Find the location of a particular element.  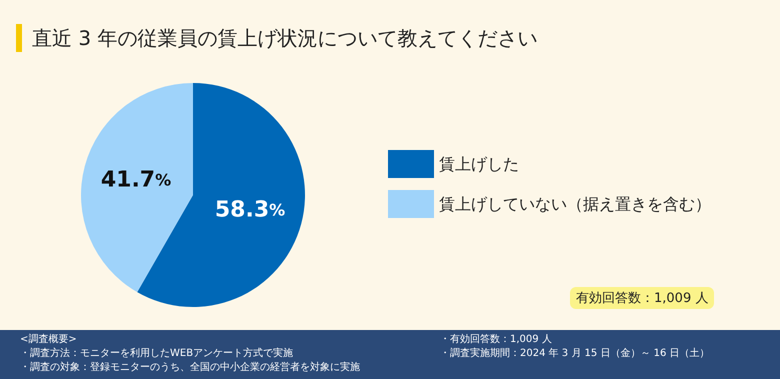

text: ・調査の対象：登録モニターのうち、全国の中小企業の経営者を対象に実施 is located at coordinates (190, 368).